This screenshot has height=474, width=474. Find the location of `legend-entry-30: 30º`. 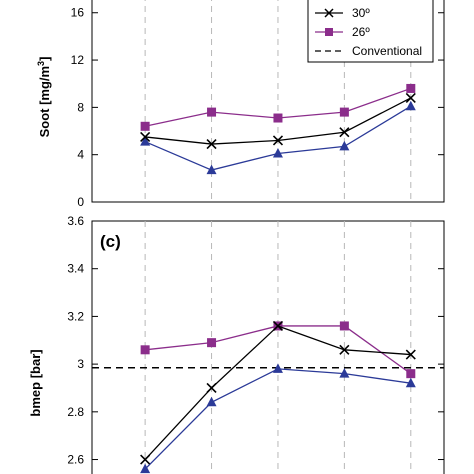

legend-entry-30: 30º is located at coordinates (342, 13).